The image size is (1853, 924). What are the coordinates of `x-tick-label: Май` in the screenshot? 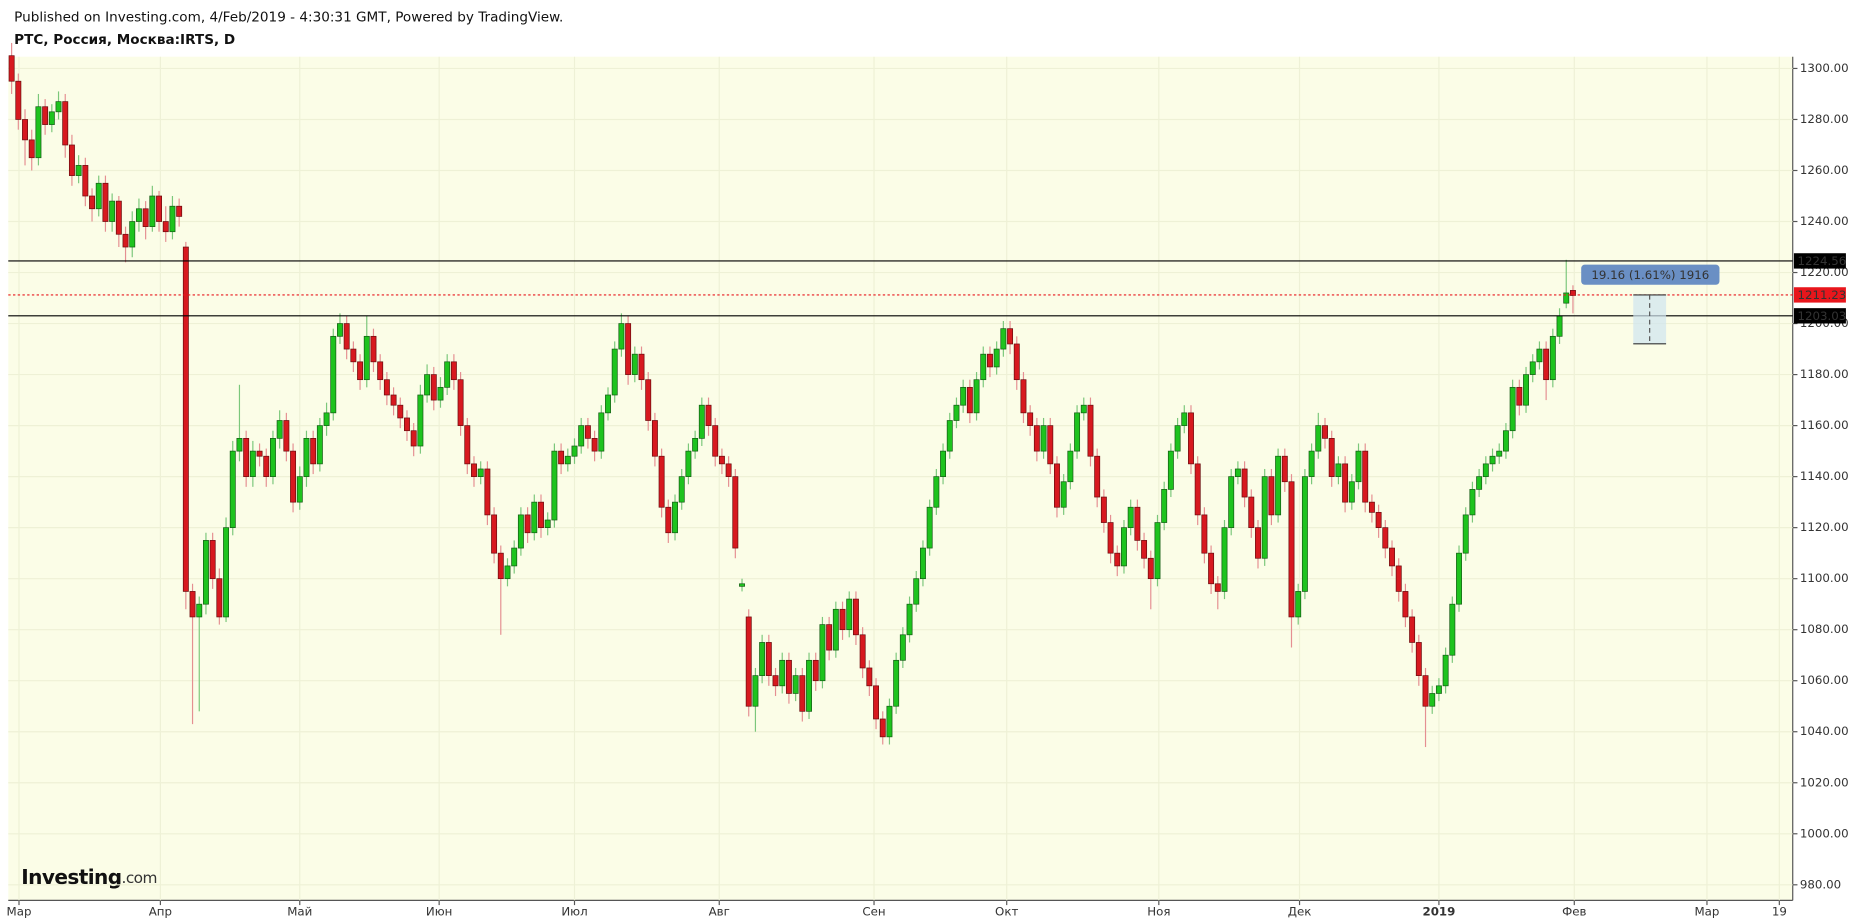 It's located at (299, 912).